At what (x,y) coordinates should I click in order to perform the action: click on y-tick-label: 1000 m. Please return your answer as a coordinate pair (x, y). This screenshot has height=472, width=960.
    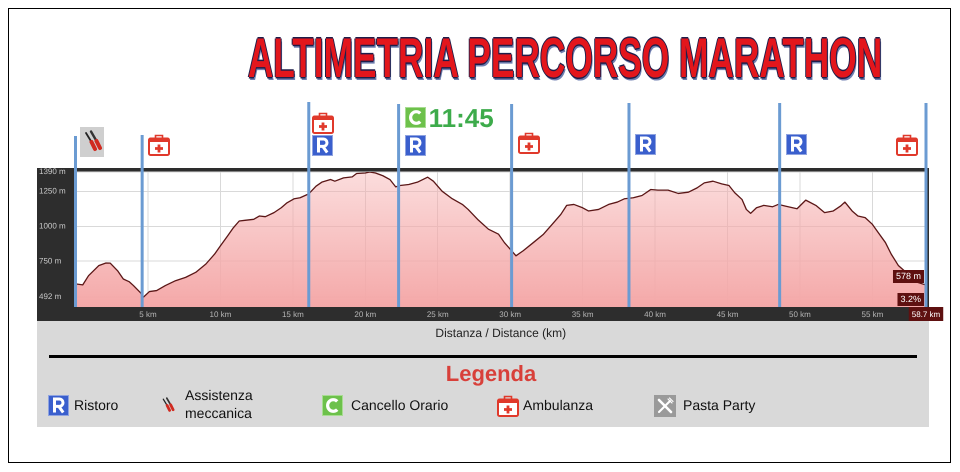
    Looking at the image, I should click on (52, 225).